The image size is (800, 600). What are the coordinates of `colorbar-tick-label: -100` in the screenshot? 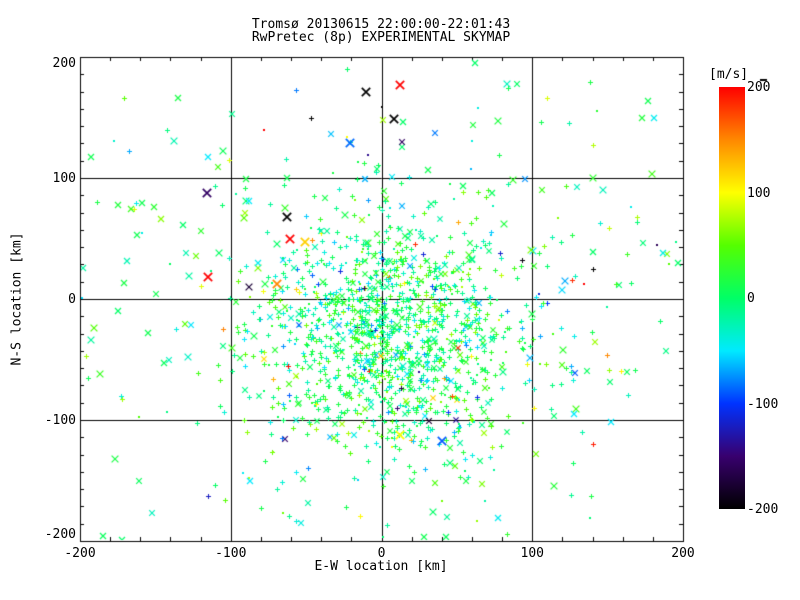 It's located at (763, 404).